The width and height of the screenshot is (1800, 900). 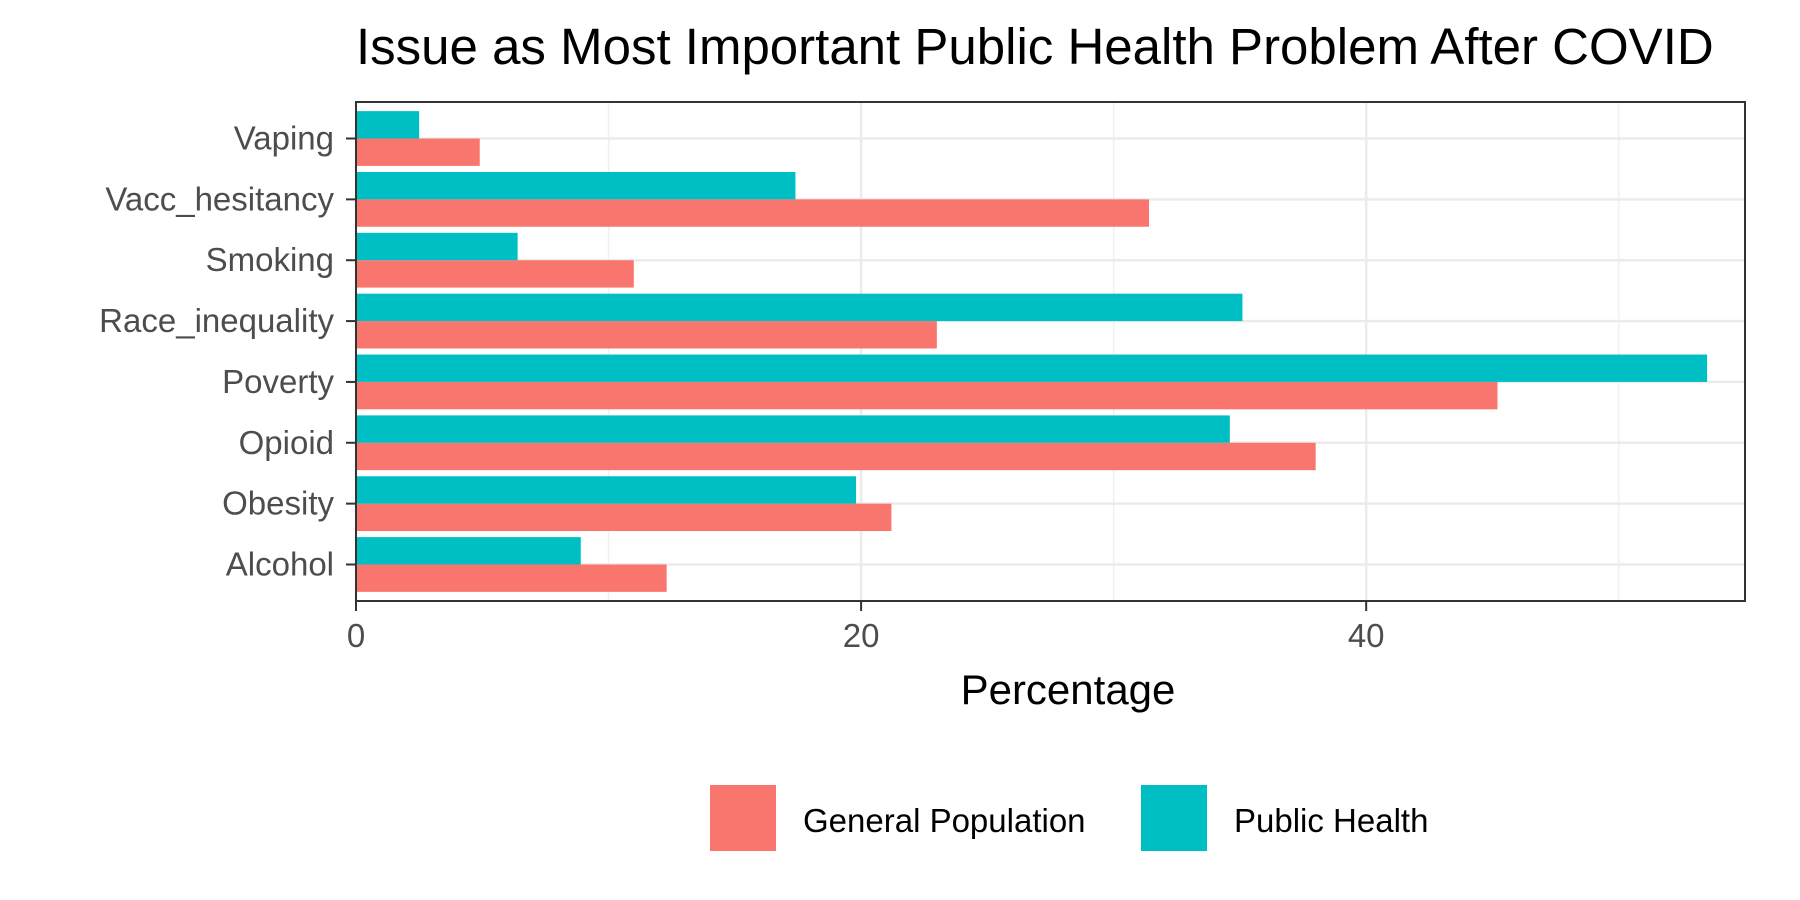 What do you see at coordinates (836, 456) in the screenshot?
I see `bar-general-population-opioid` at bounding box center [836, 456].